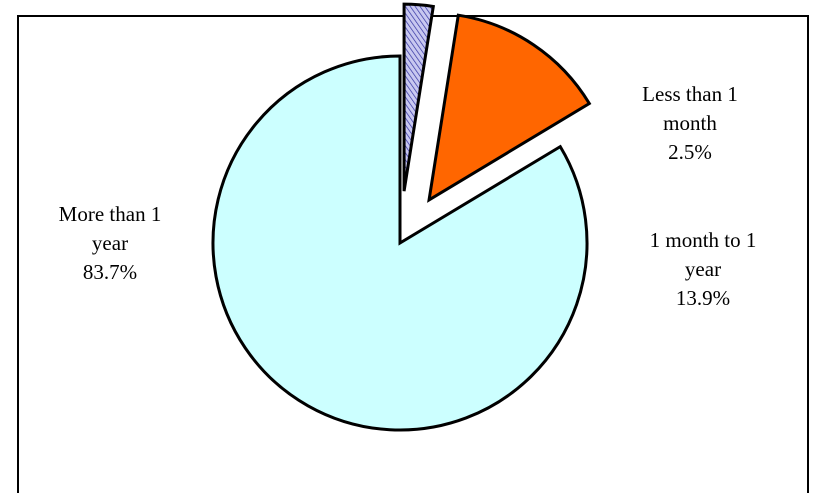 The height and width of the screenshot is (495, 825). What do you see at coordinates (690, 152) in the screenshot?
I see `slice-value-label: 2.5%` at bounding box center [690, 152].